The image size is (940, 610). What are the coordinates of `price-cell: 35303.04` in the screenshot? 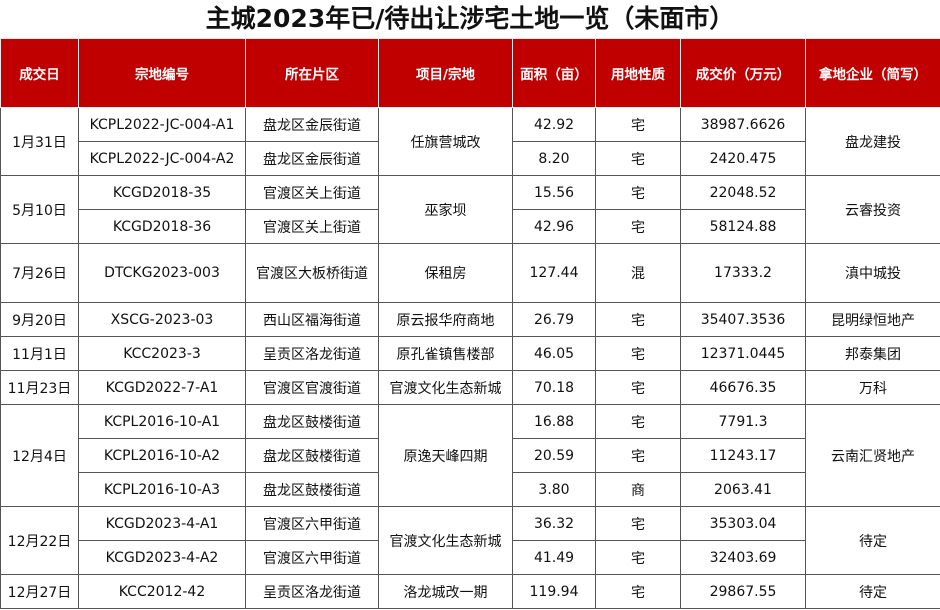 It's located at (743, 523).